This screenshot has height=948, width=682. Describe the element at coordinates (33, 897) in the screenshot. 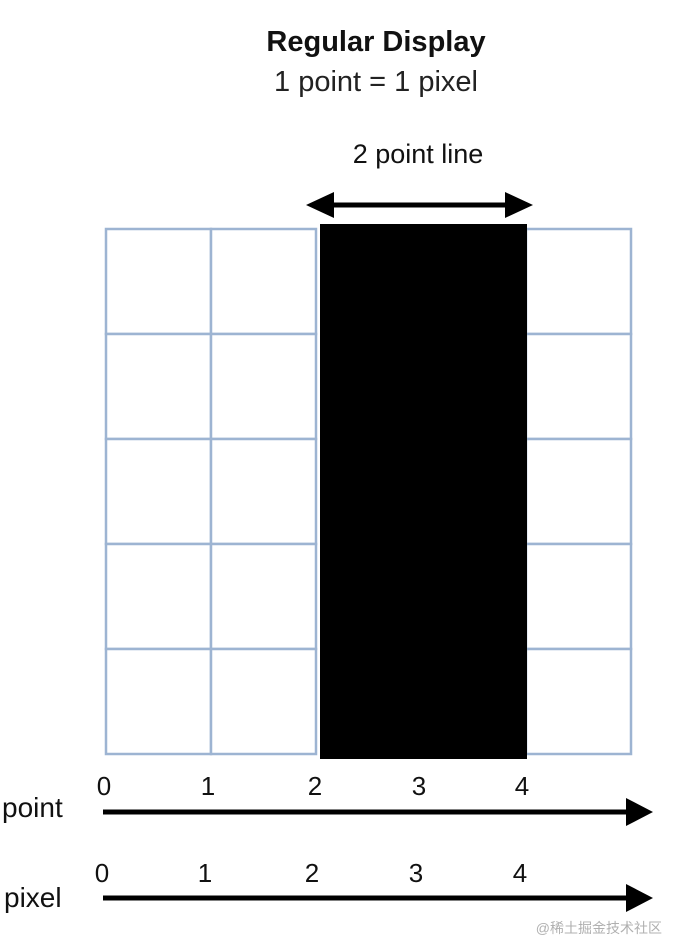

I see `pixel-axis-label: pixel` at that location.